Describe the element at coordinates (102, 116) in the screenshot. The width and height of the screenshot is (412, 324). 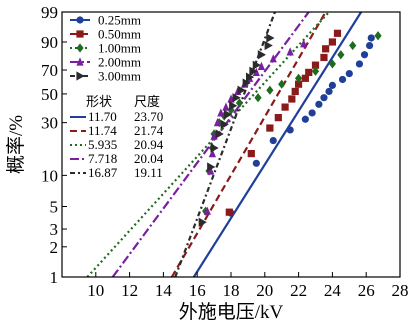
I see `shape-param-value: 11.70` at that location.